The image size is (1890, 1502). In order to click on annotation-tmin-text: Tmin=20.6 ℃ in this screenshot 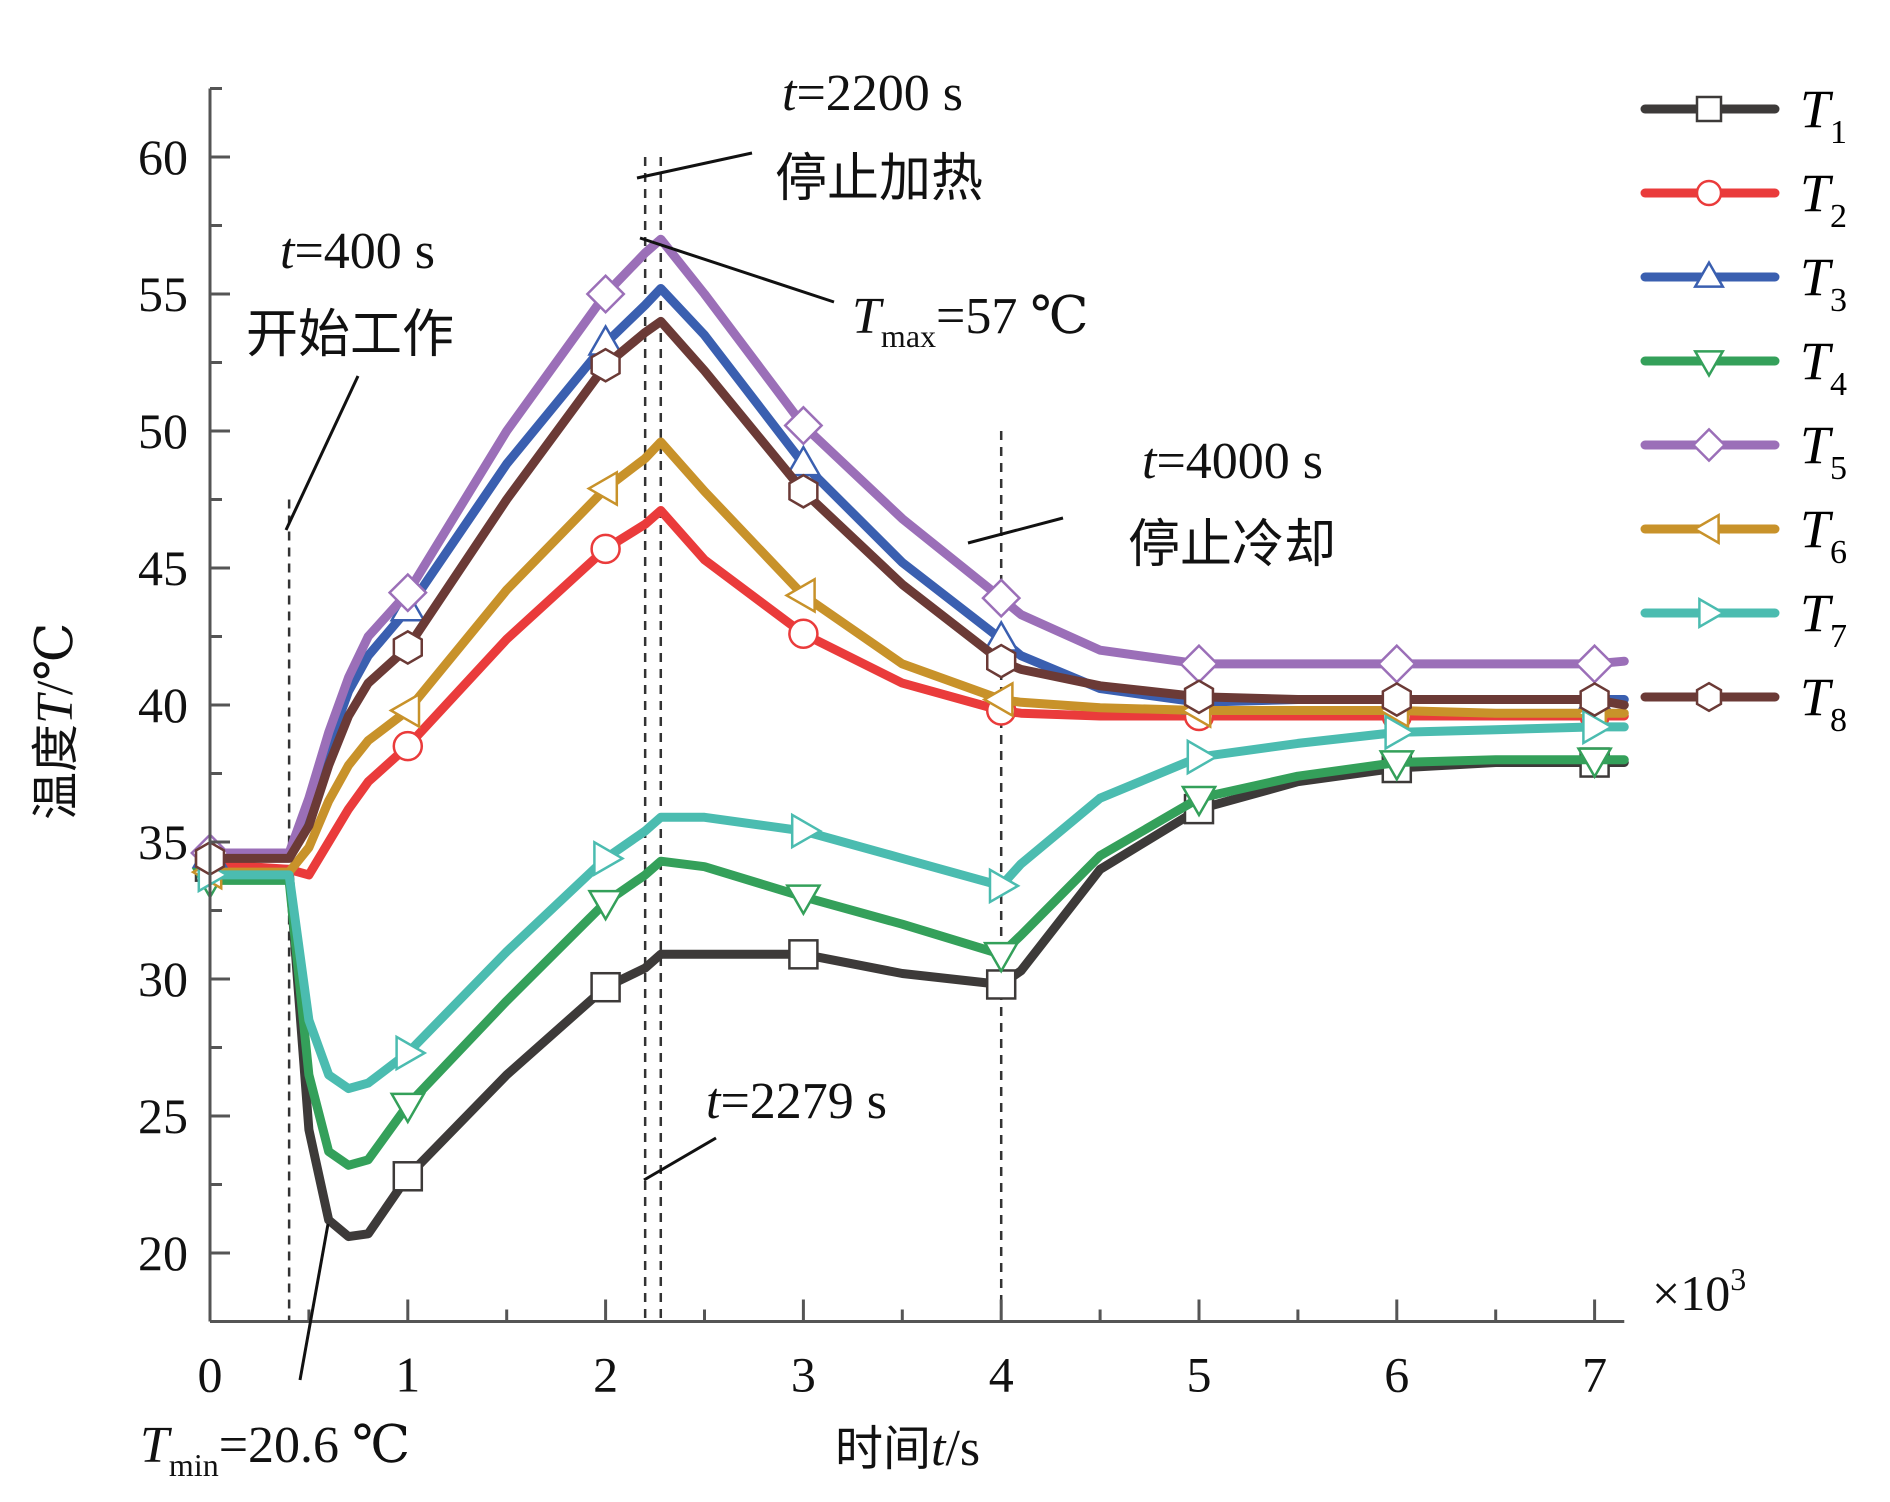, I will do `click(275, 1450)`.